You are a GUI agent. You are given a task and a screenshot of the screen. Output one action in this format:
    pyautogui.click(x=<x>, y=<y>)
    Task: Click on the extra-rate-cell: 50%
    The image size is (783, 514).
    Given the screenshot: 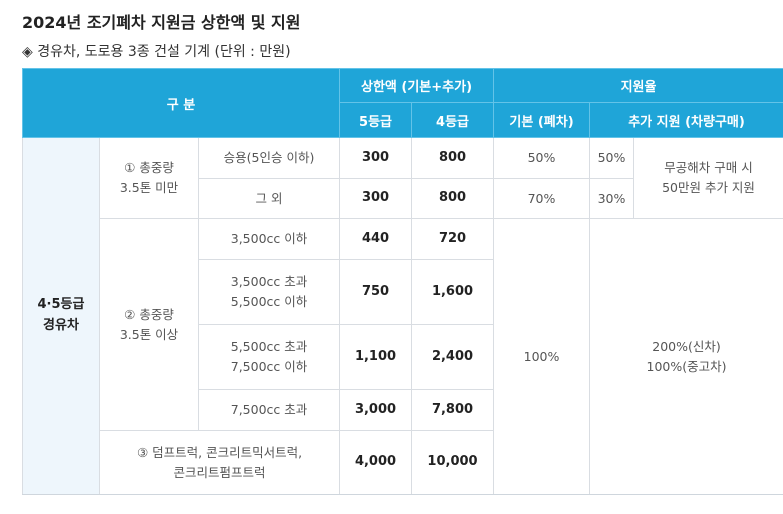 What is the action you would take?
    pyautogui.click(x=612, y=158)
    